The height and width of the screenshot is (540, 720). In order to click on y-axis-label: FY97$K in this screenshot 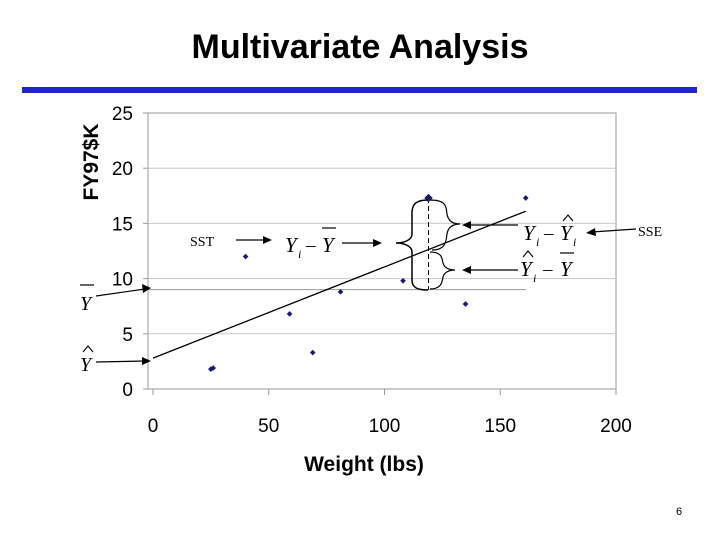, I will do `click(91, 161)`.